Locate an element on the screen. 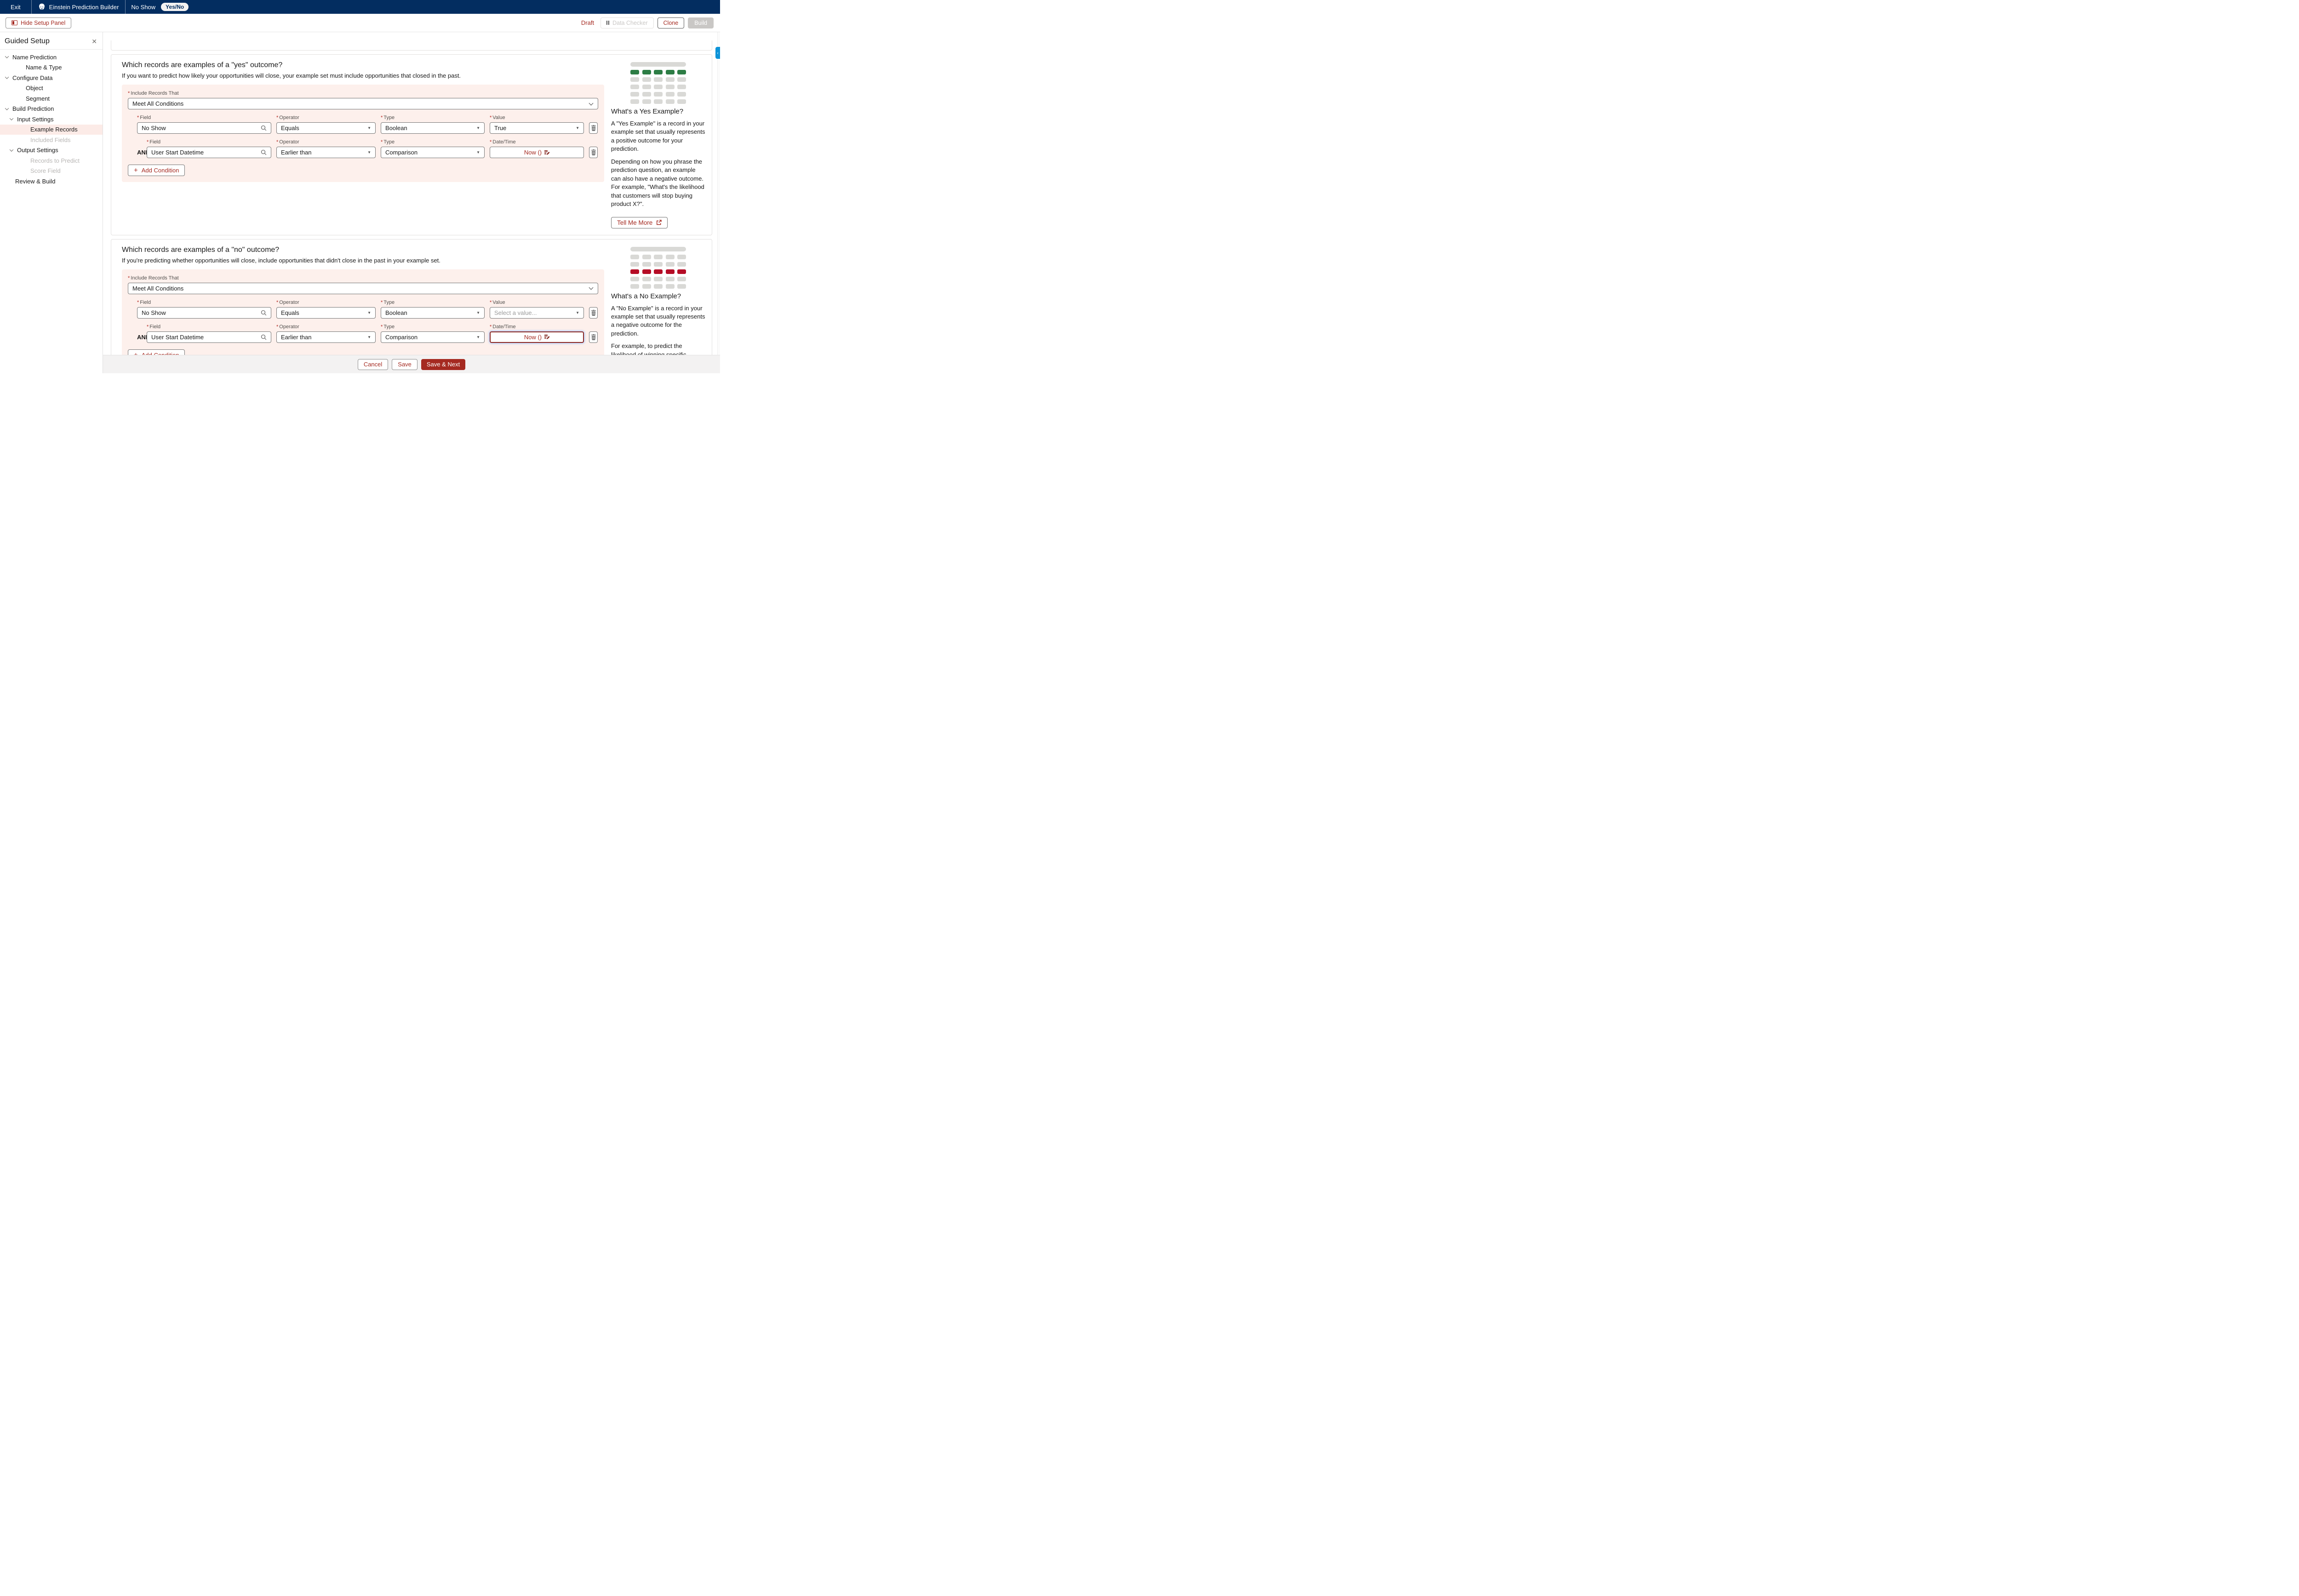  no-condition-row-1: * Field No Show * Operator Equals ▼ is located at coordinates (367, 309).